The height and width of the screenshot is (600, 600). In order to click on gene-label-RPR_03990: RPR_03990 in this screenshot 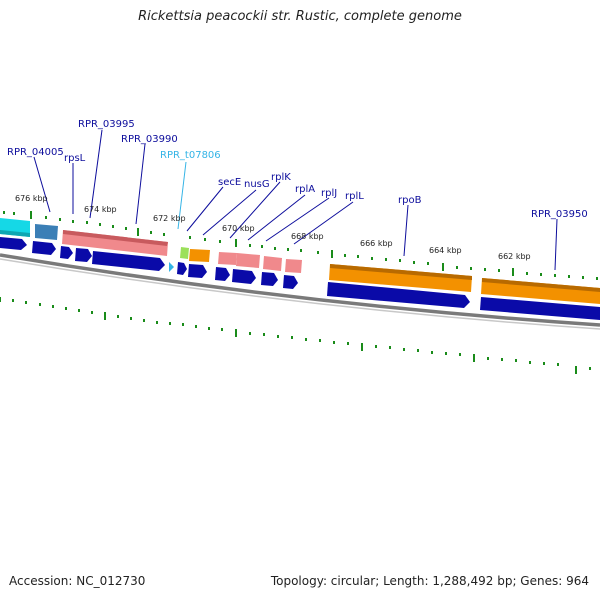, I will do `click(149, 139)`.